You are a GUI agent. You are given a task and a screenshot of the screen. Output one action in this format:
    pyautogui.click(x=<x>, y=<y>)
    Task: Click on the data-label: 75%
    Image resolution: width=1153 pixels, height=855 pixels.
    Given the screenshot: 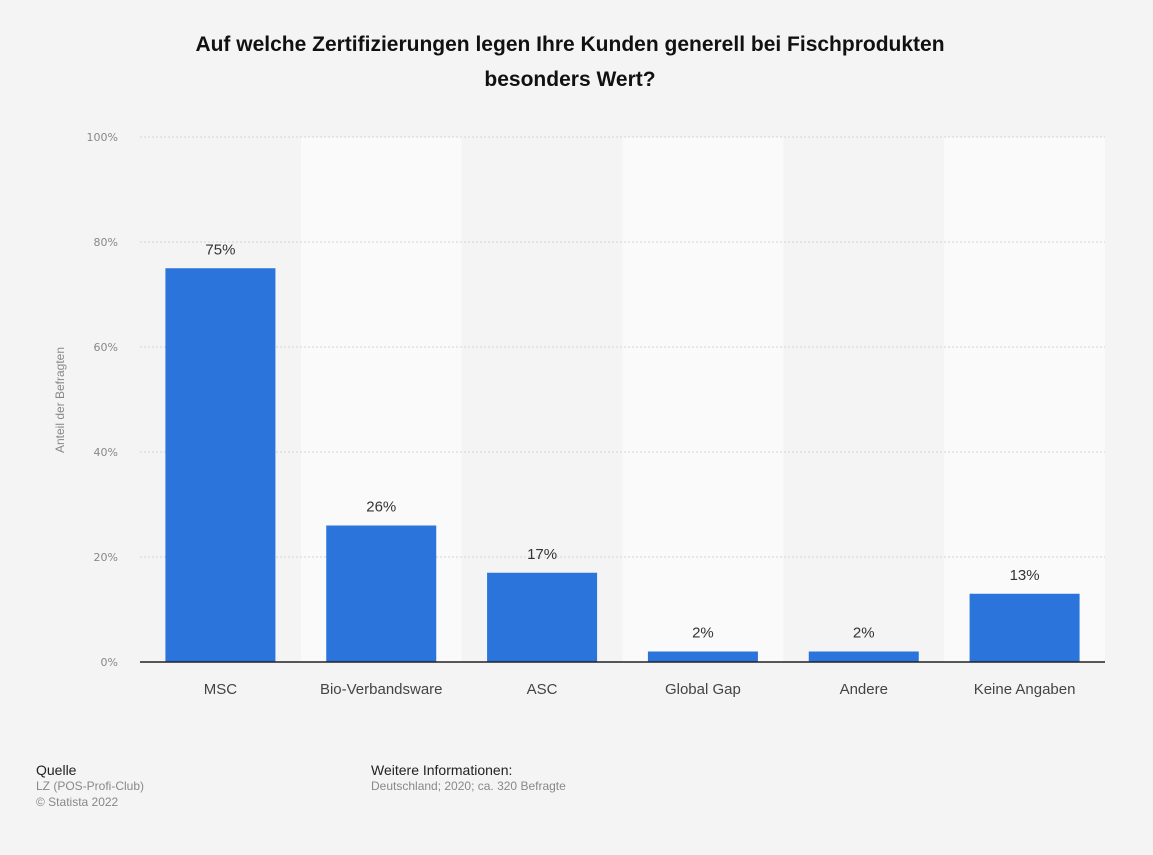 What is the action you would take?
    pyautogui.click(x=220, y=249)
    